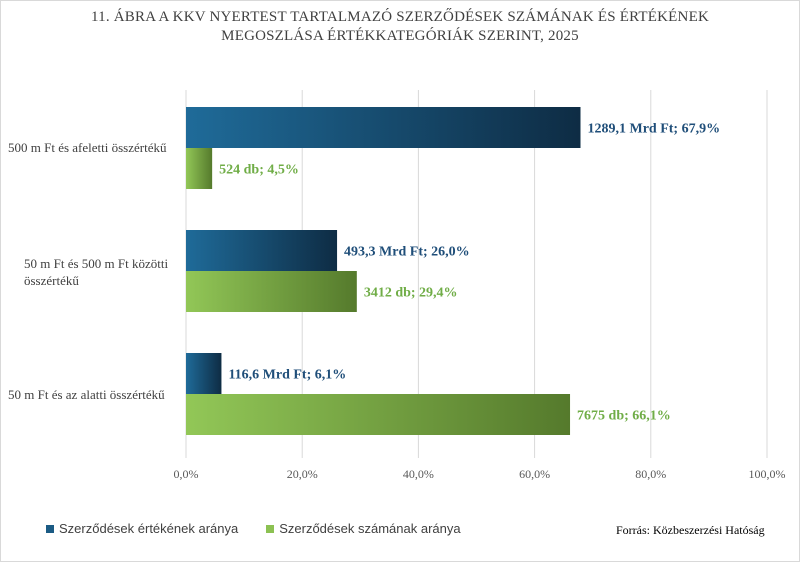 The image size is (800, 562). I want to click on category-label-2: 50 m Ft és 500 m Ft közötti összértékű, so click(96, 272).